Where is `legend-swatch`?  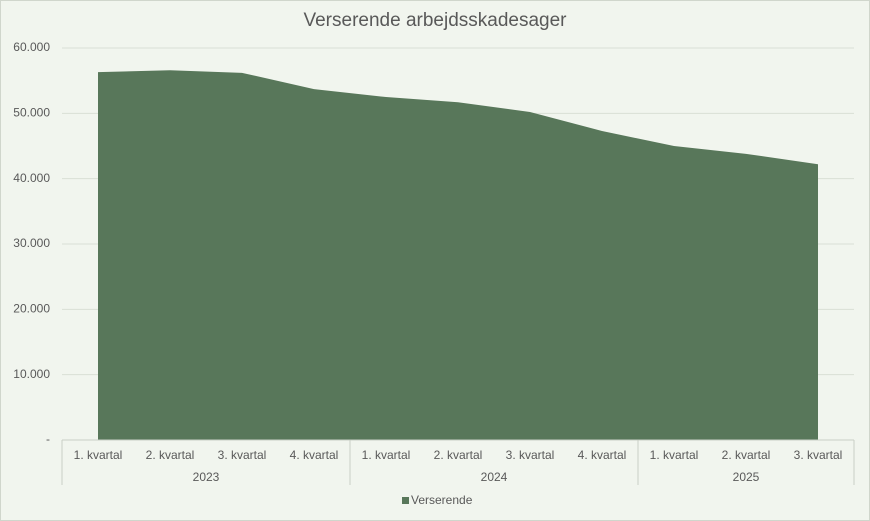 legend-swatch is located at coordinates (405, 500).